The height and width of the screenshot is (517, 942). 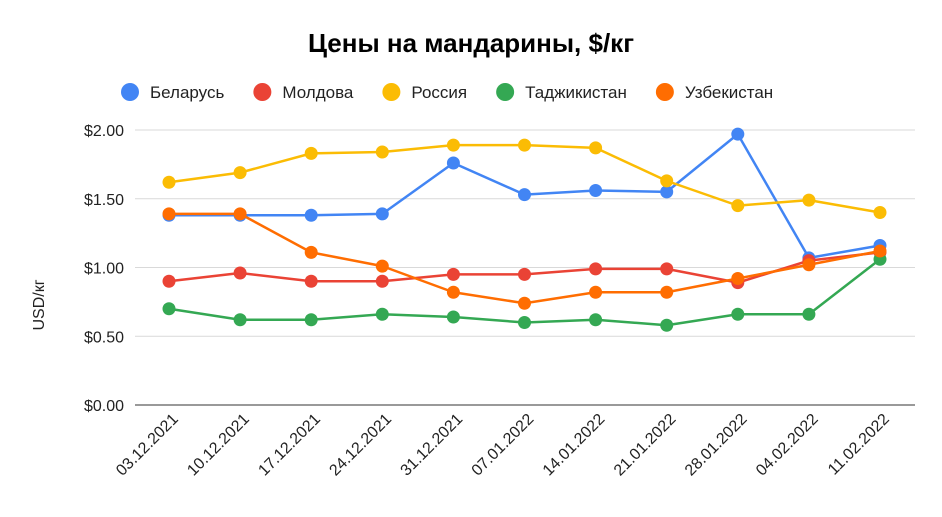 I want to click on y-axis-ticks: $0.00 $0.50 $1.00 $1.50 $2.00, so click(x=104, y=269).